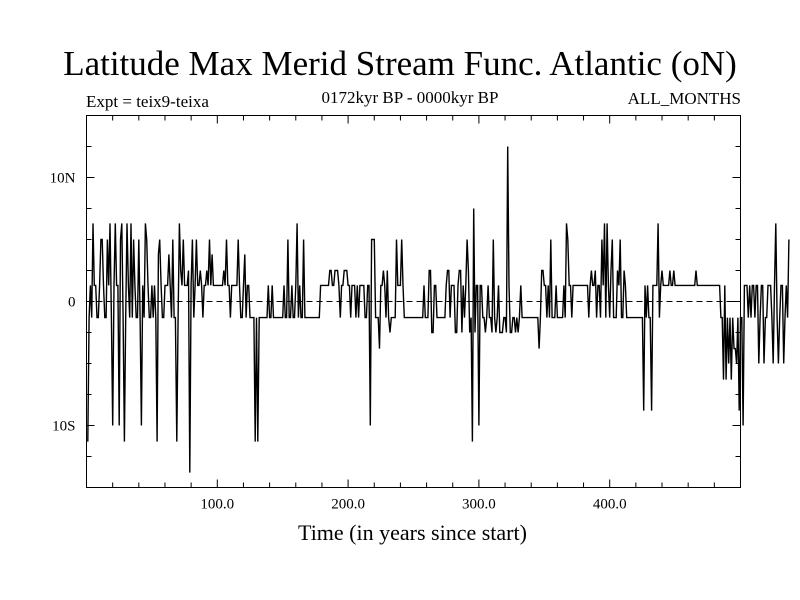 The width and height of the screenshot is (800, 600). I want to click on y-tick-label: 10S, so click(63, 427).